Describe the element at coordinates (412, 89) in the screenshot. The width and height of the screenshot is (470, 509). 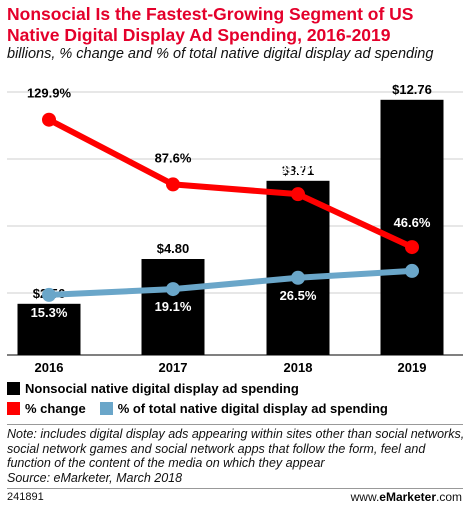
I see `bar-value-label: $12.76` at that location.